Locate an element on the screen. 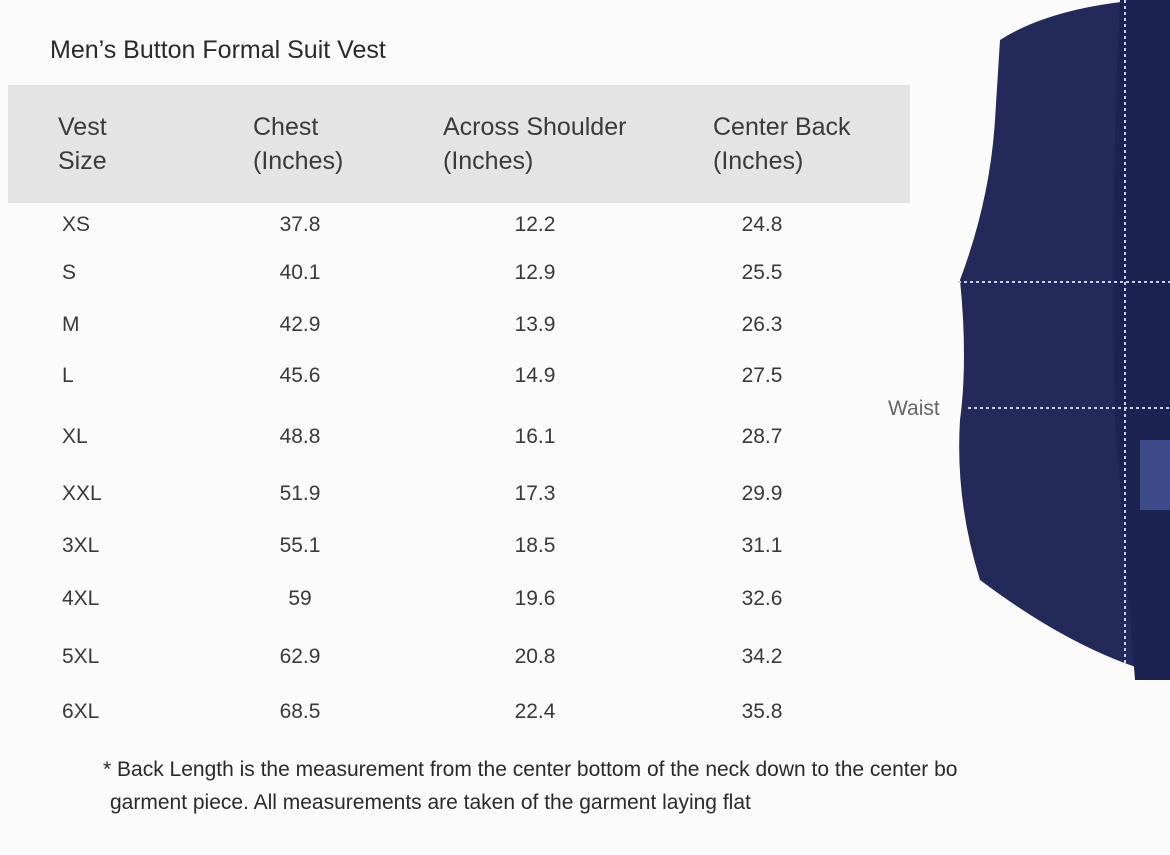 The height and width of the screenshot is (855, 1170). table-cell: 14.9 is located at coordinates (535, 375).